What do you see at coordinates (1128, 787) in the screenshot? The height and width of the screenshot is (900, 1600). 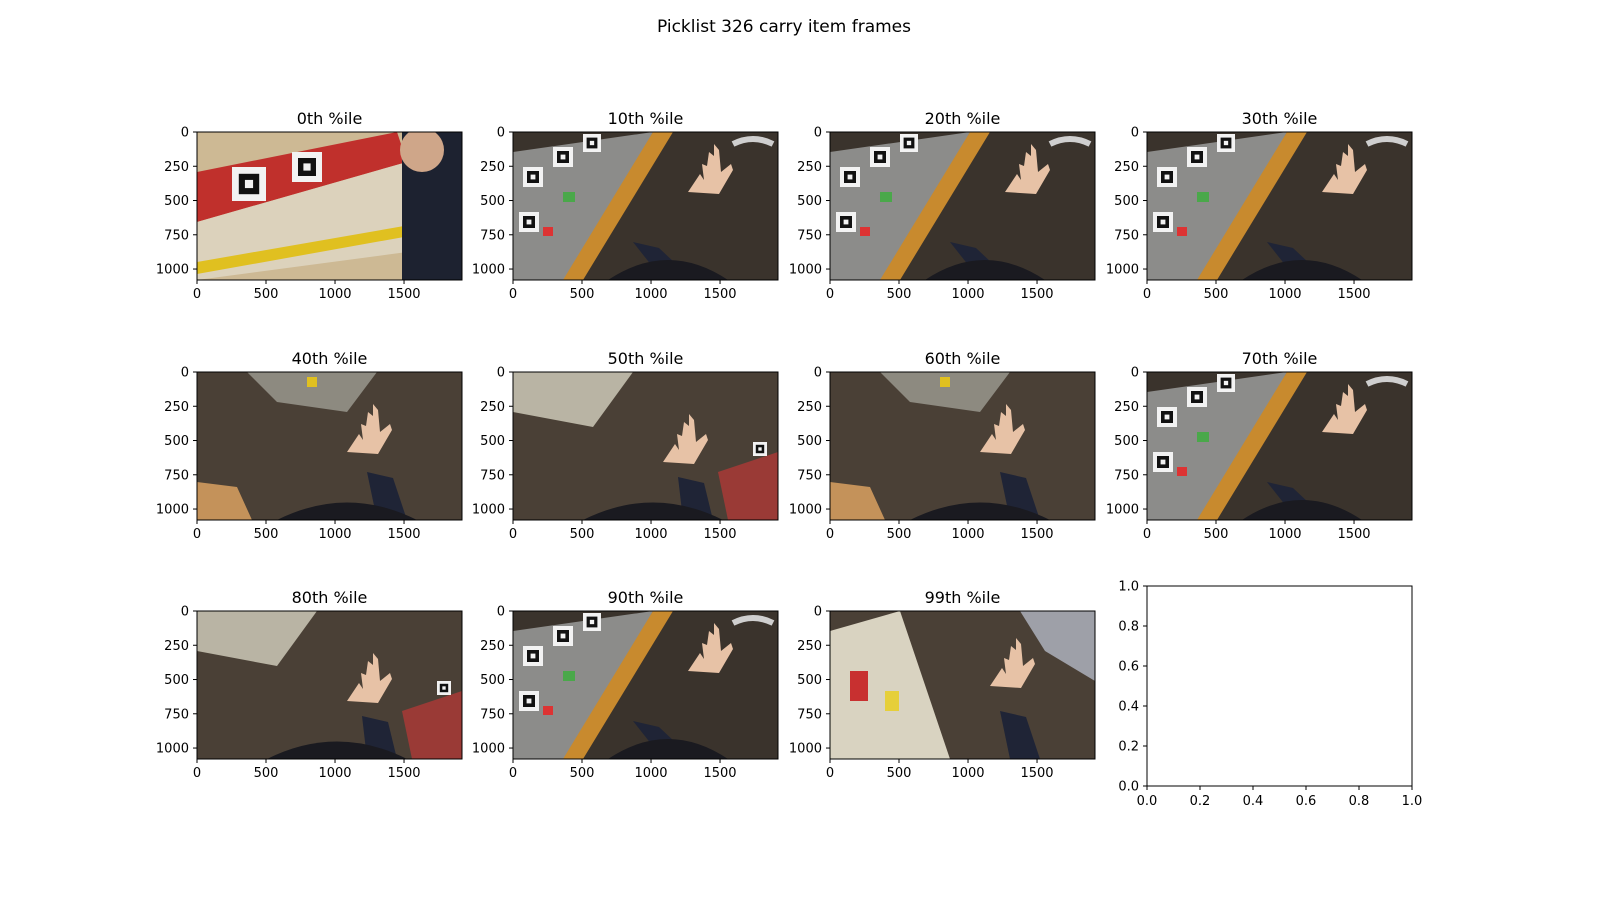 I see `y-tick-label: 0.0` at bounding box center [1128, 787].